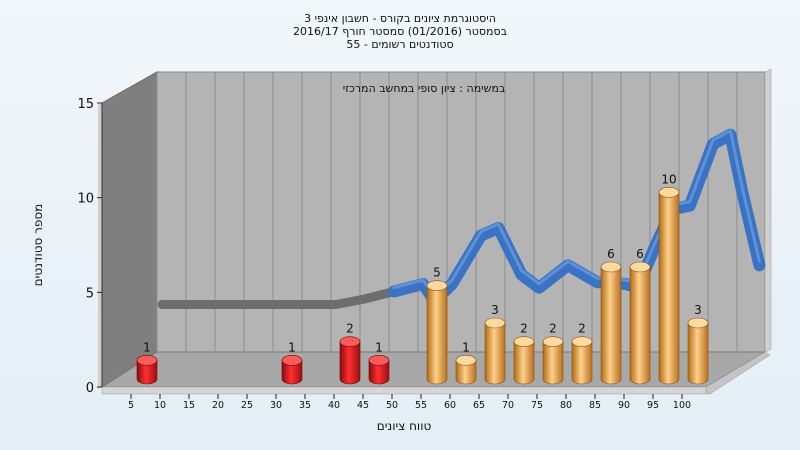 The height and width of the screenshot is (450, 800). Describe the element at coordinates (400, 44) in the screenshot. I see `chart-title-line-3: סטודנטים רשומים - 55` at that location.